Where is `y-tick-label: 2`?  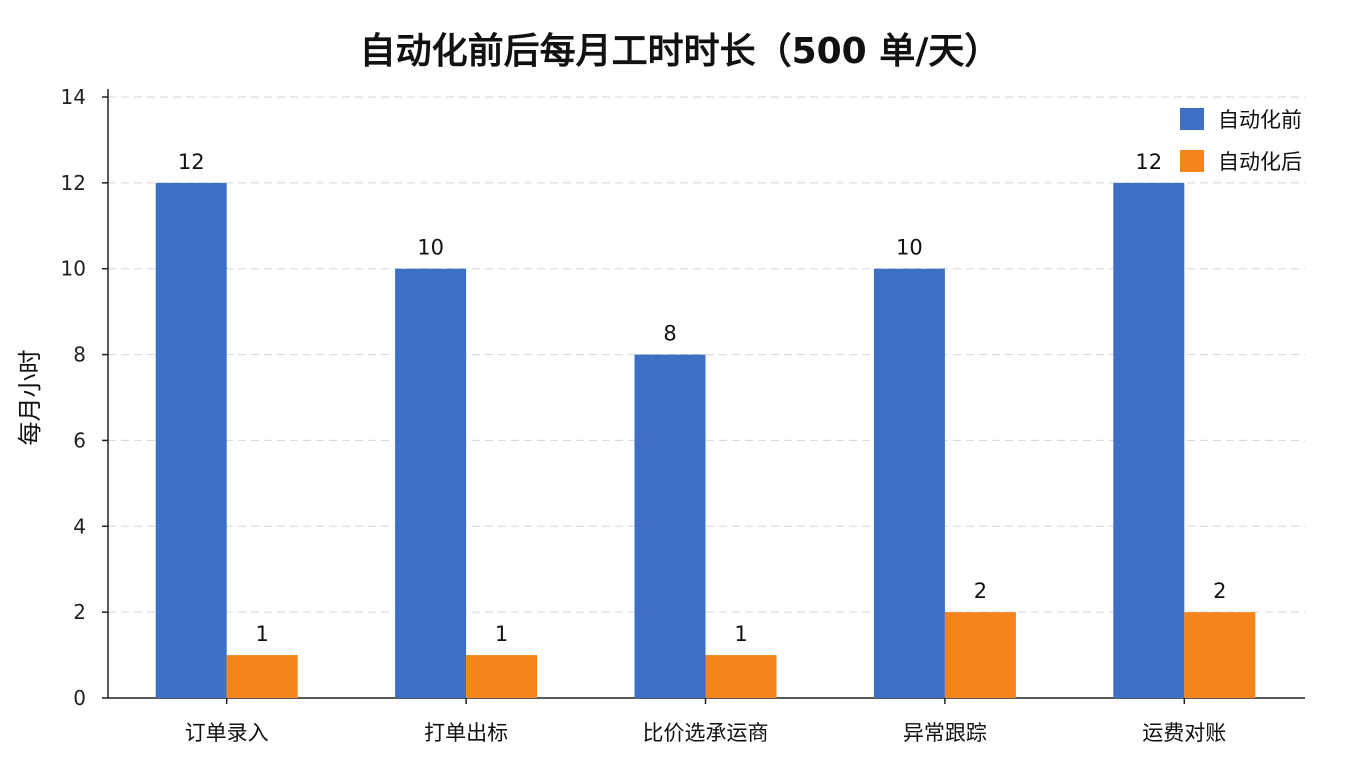
y-tick-label: 2 is located at coordinates (79, 612).